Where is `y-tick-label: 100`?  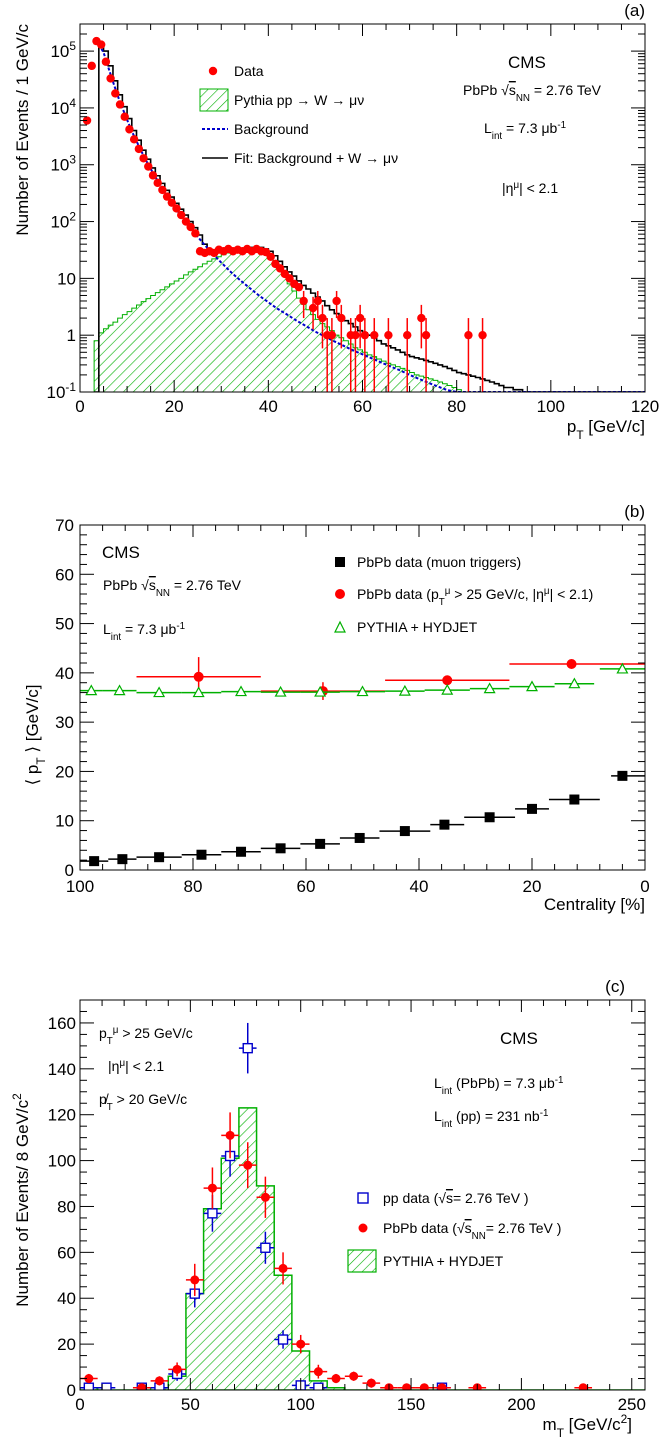 y-tick-label: 100 is located at coordinates (62, 1161).